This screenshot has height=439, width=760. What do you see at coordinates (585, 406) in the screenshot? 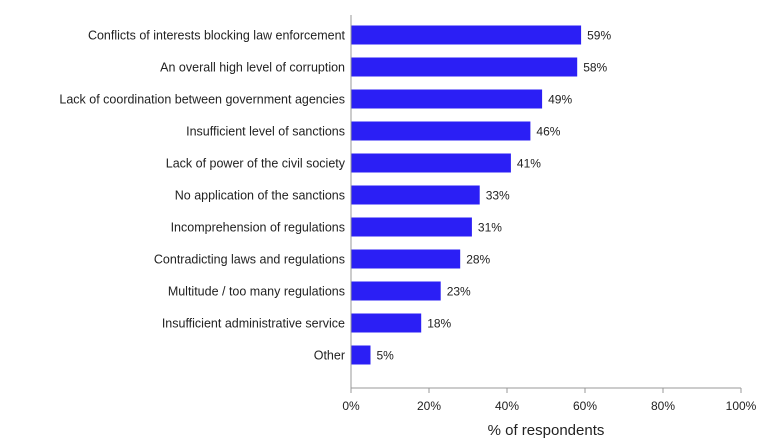
I see `x-tick-label: 60%` at bounding box center [585, 406].